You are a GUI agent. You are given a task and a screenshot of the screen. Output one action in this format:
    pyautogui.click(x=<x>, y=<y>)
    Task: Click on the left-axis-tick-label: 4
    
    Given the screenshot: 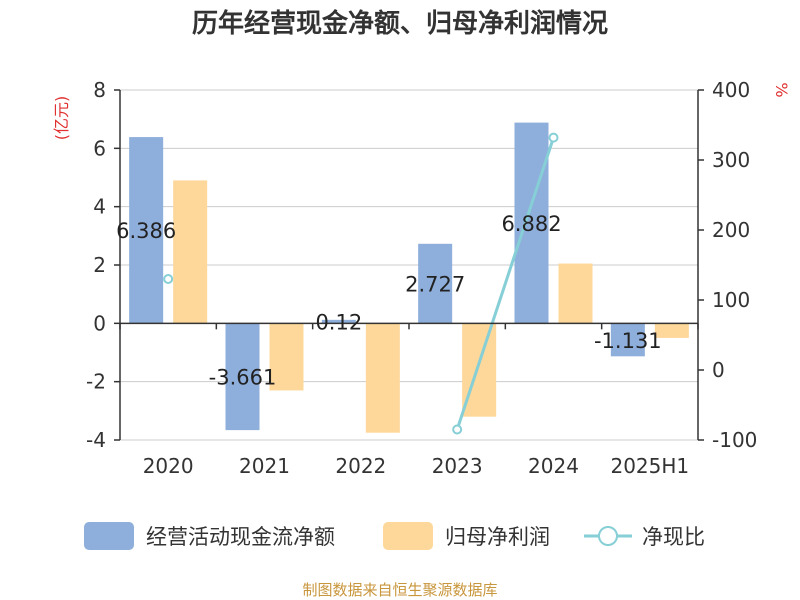 What is the action you would take?
    pyautogui.click(x=99, y=207)
    